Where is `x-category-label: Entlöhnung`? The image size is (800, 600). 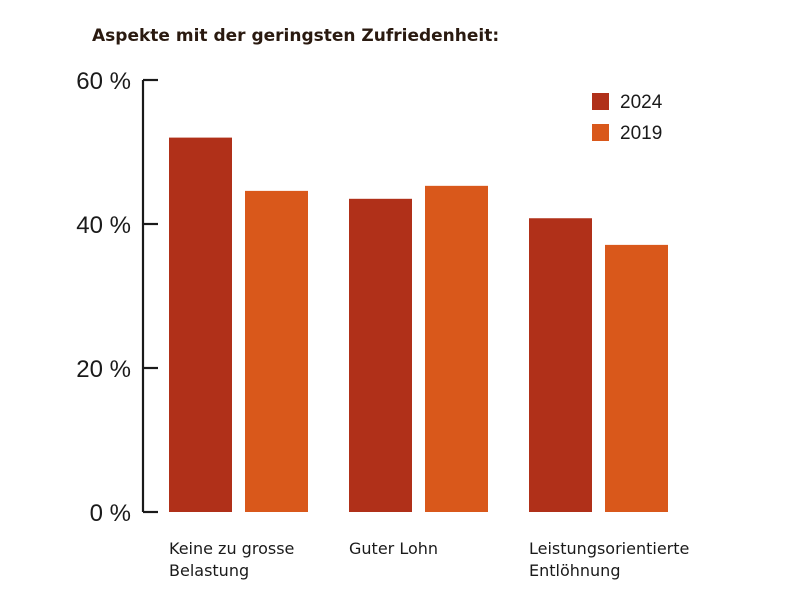
x-category-label: Entlöhnung is located at coordinates (574, 570).